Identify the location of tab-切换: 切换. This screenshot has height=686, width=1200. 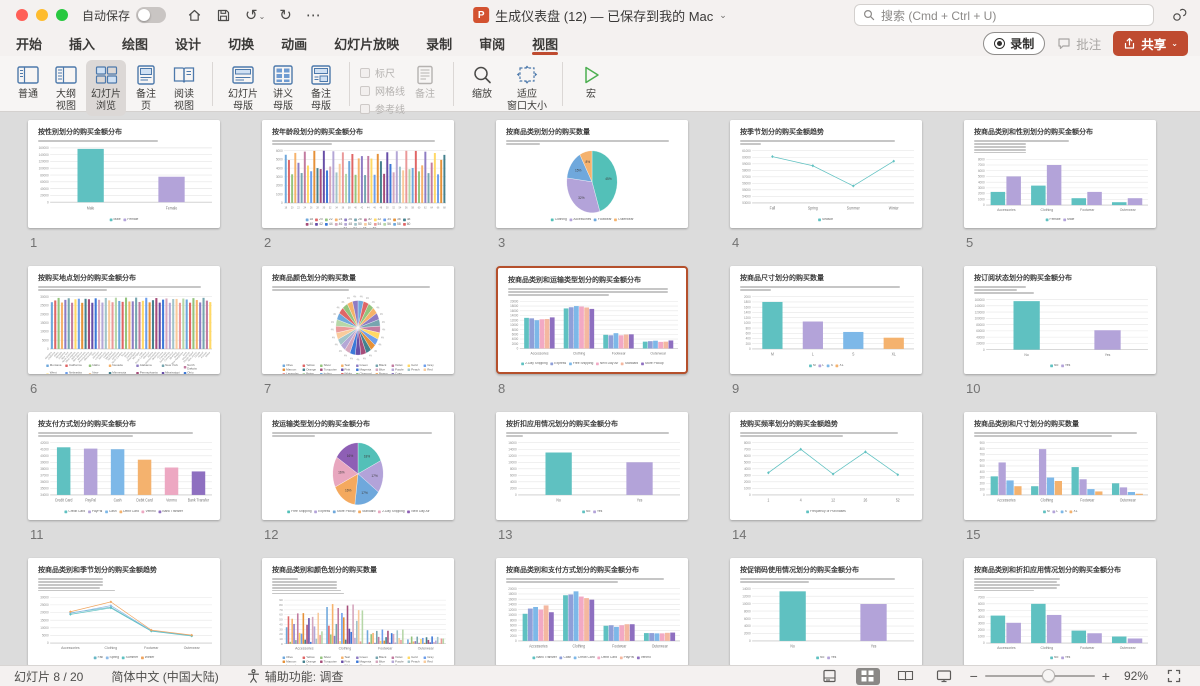
(241, 44).